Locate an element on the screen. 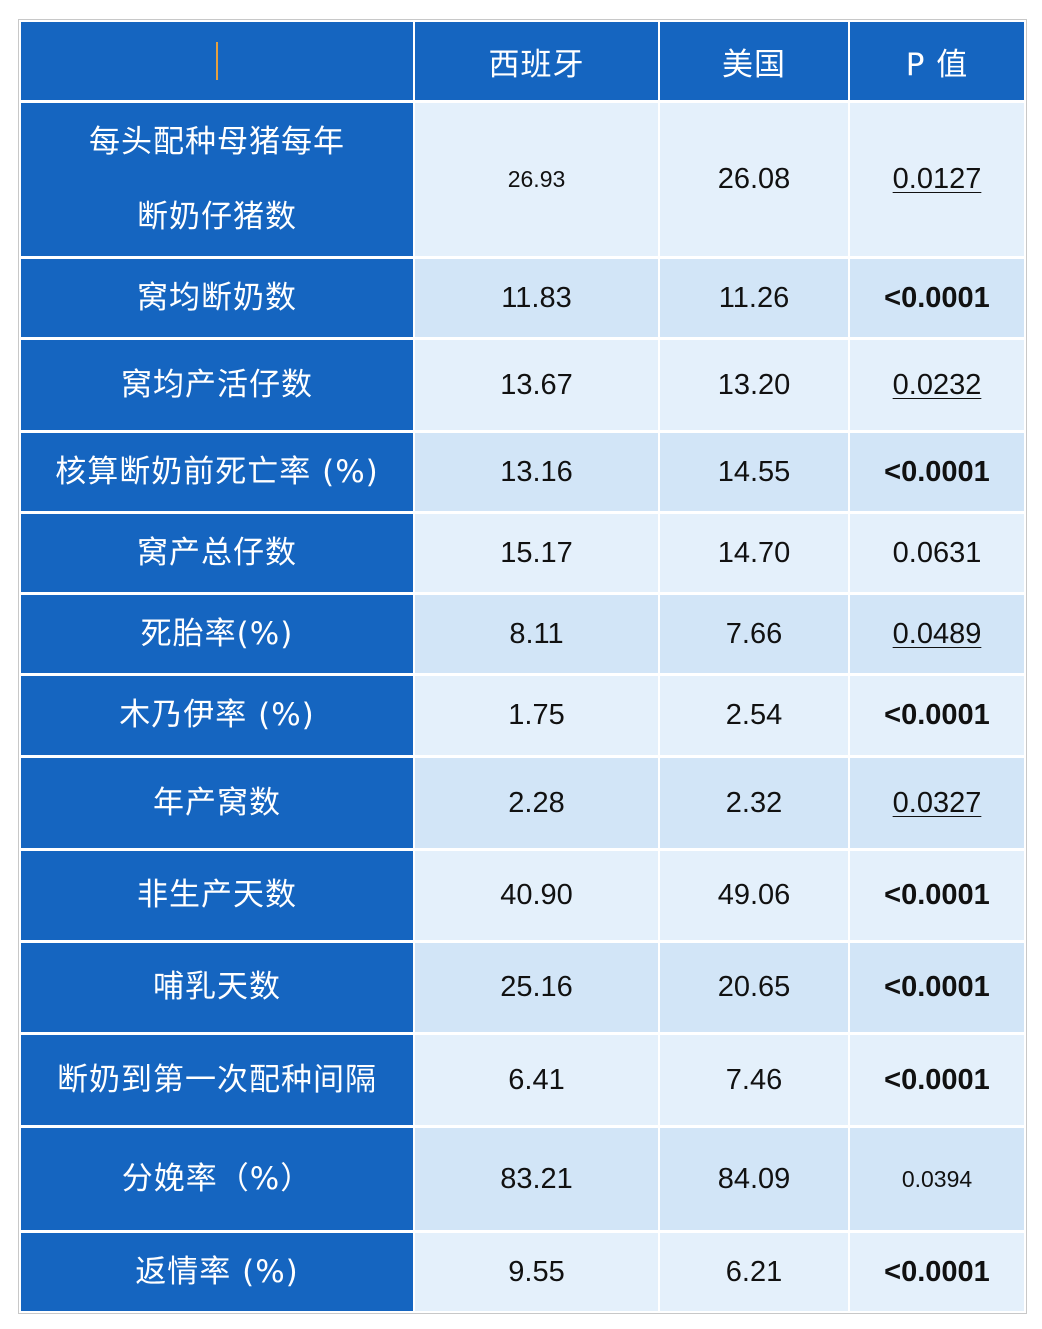 Image resolution: width=1042 pixels, height=1329 pixels. usa-value-cell: 84.09 is located at coordinates (754, 1179).